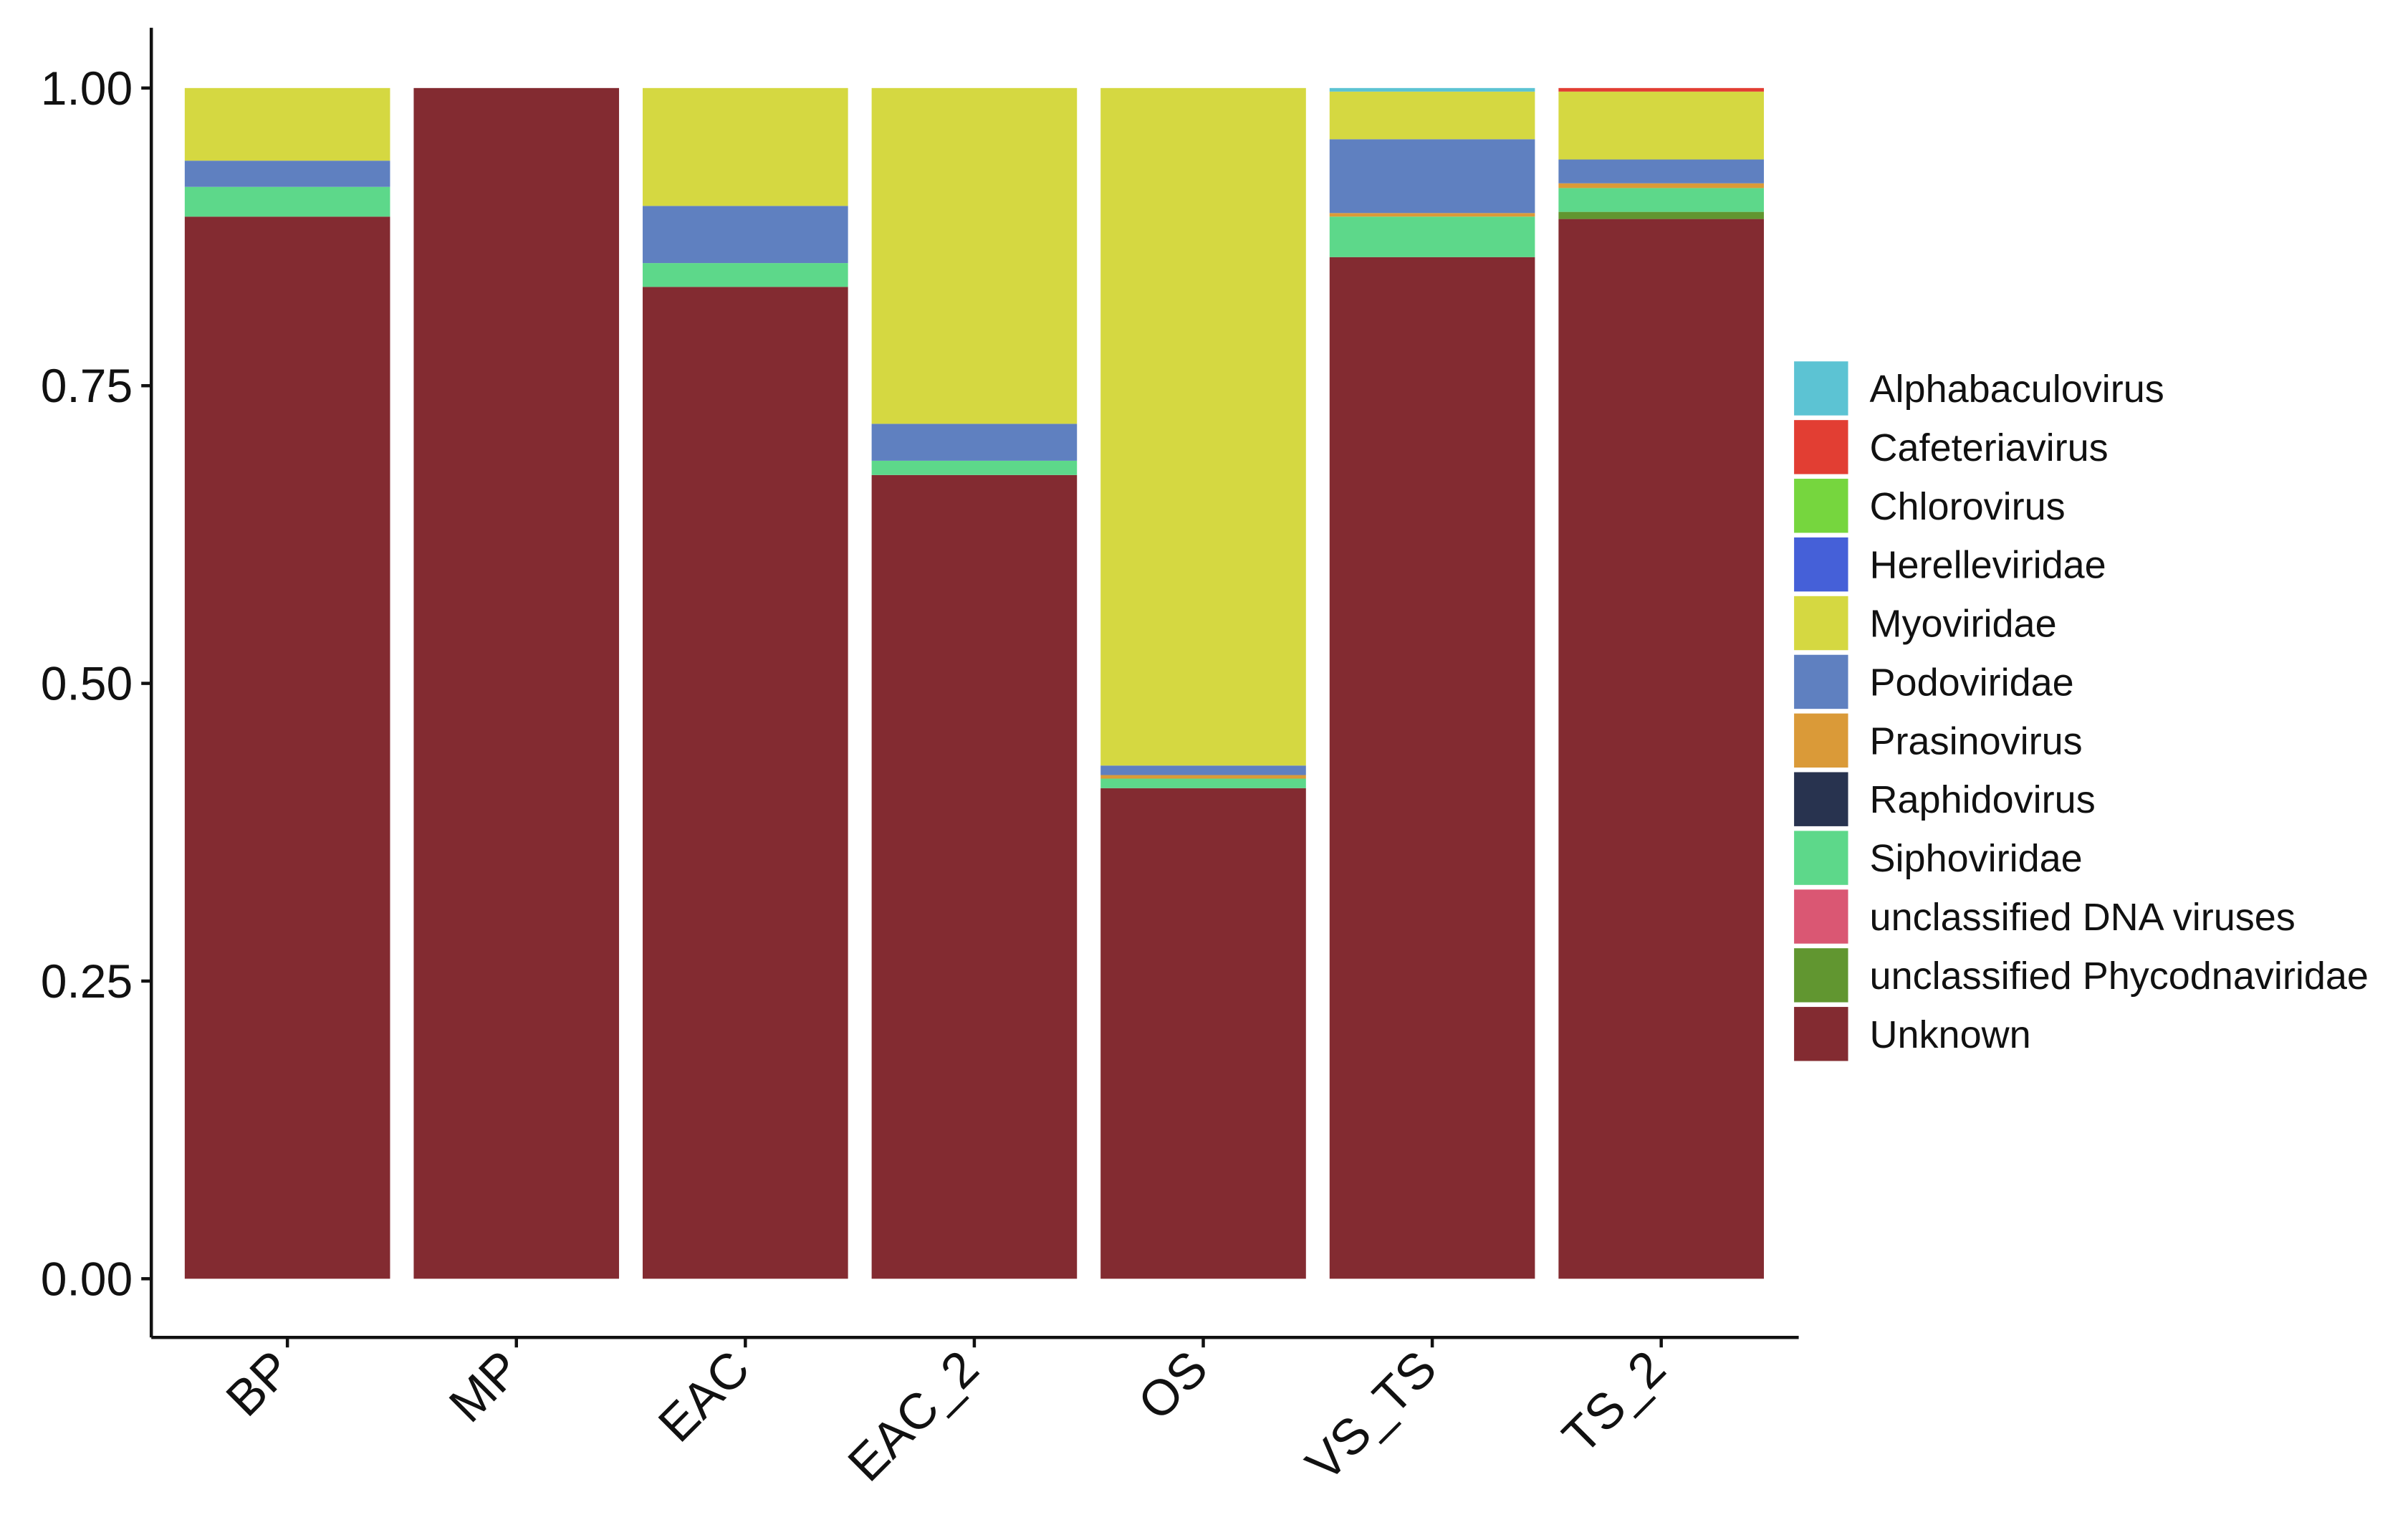 The width and height of the screenshot is (2408, 1520). I want to click on legend-key-raphidovirus, so click(1821, 799).